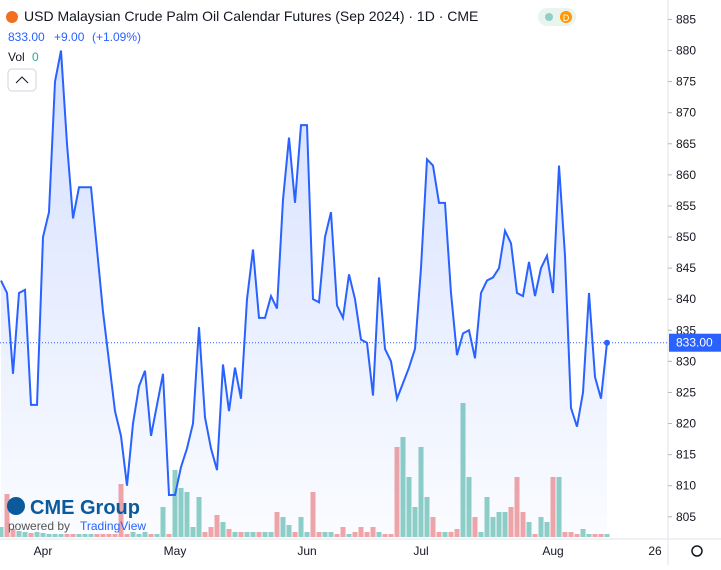 This screenshot has height=570, width=721. I want to click on y-tick-label: 885, so click(686, 19).